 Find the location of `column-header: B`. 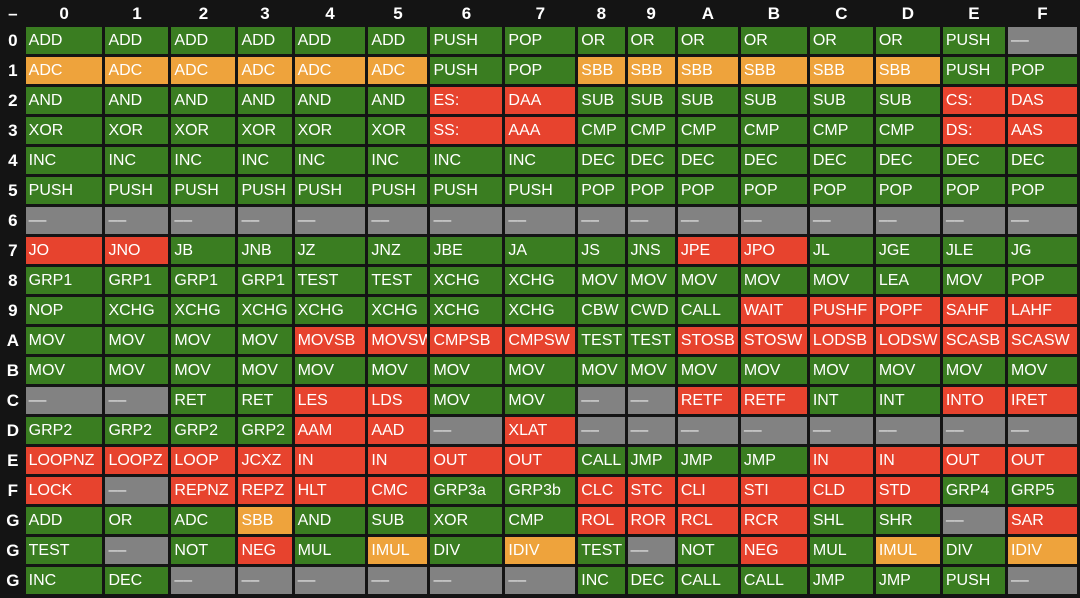

column-header: B is located at coordinates (773, 13).